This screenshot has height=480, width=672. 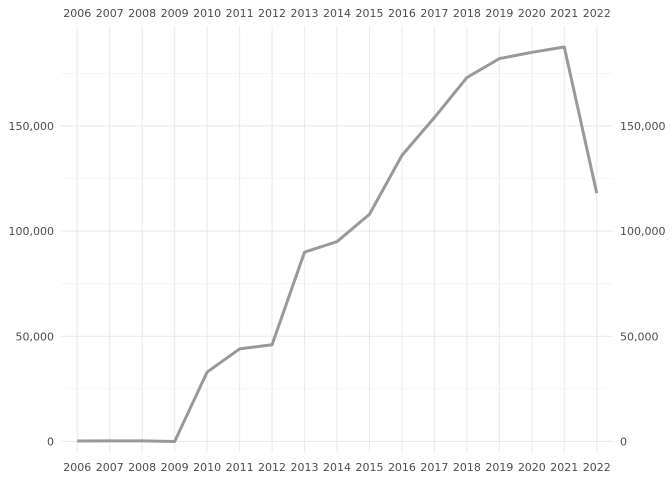 I want to click on y-axis-left-ticks: 0 50,000 100,000 150,000, so click(x=32, y=284).